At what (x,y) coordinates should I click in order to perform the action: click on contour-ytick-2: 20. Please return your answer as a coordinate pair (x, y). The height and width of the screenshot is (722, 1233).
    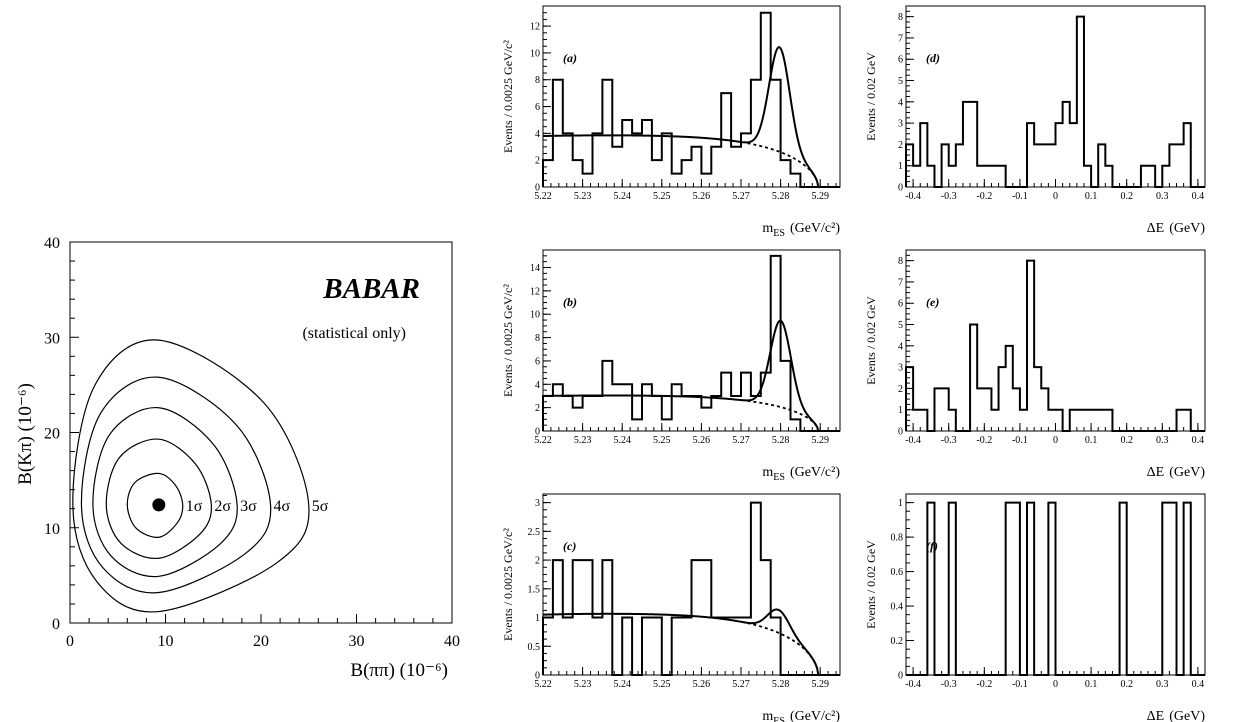
    Looking at the image, I should click on (52, 434).